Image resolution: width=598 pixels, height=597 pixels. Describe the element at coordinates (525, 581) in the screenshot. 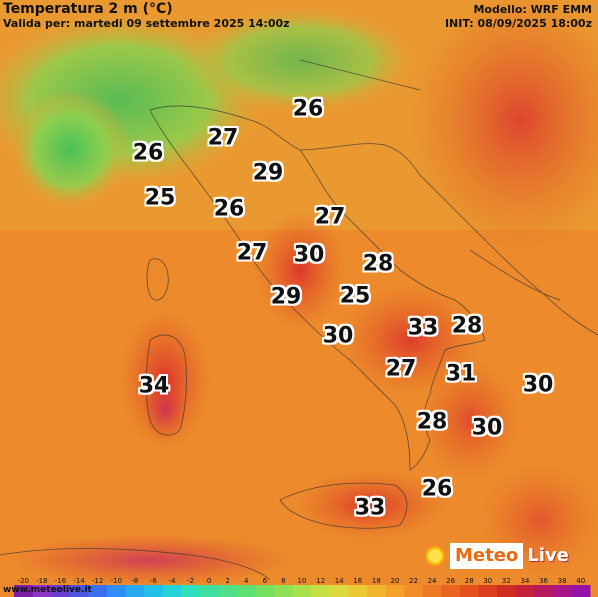

I see `legend-tick-label: 34` at that location.